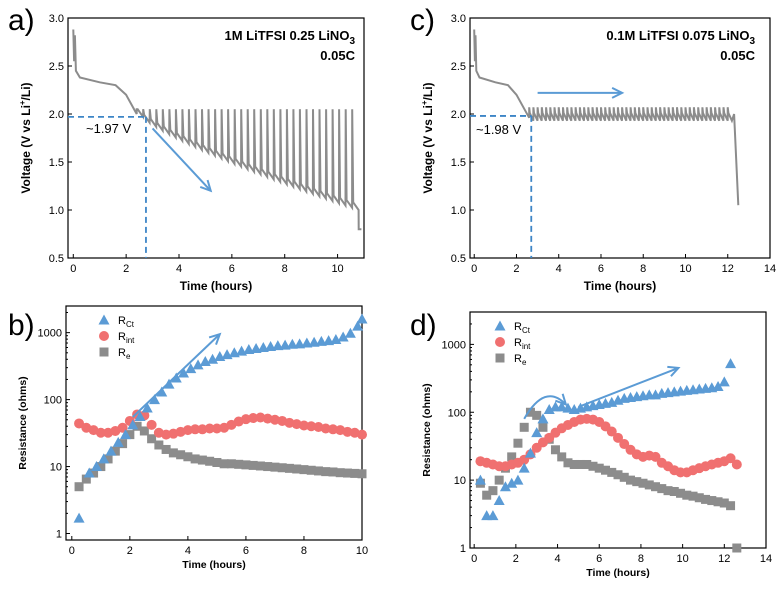  I want to click on trend-arrow-b, so click(176, 375).